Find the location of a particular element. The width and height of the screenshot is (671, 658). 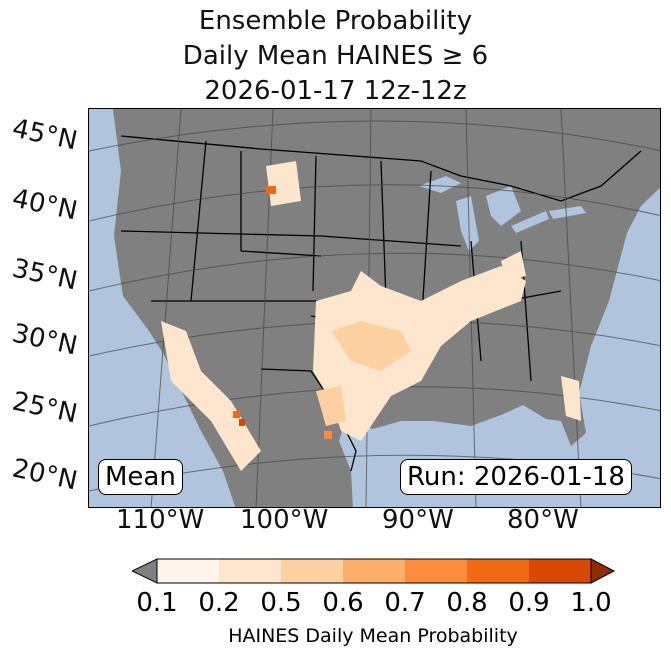

lat-label-25: 25°N is located at coordinates (44, 408).